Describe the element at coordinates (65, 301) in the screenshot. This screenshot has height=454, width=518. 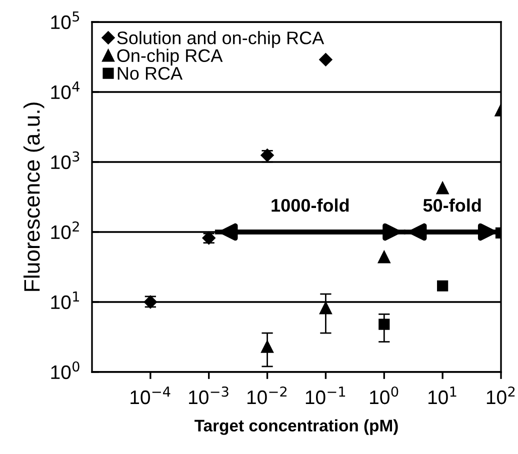
I see `y-tick-label: 10$^{1}$` at that location.